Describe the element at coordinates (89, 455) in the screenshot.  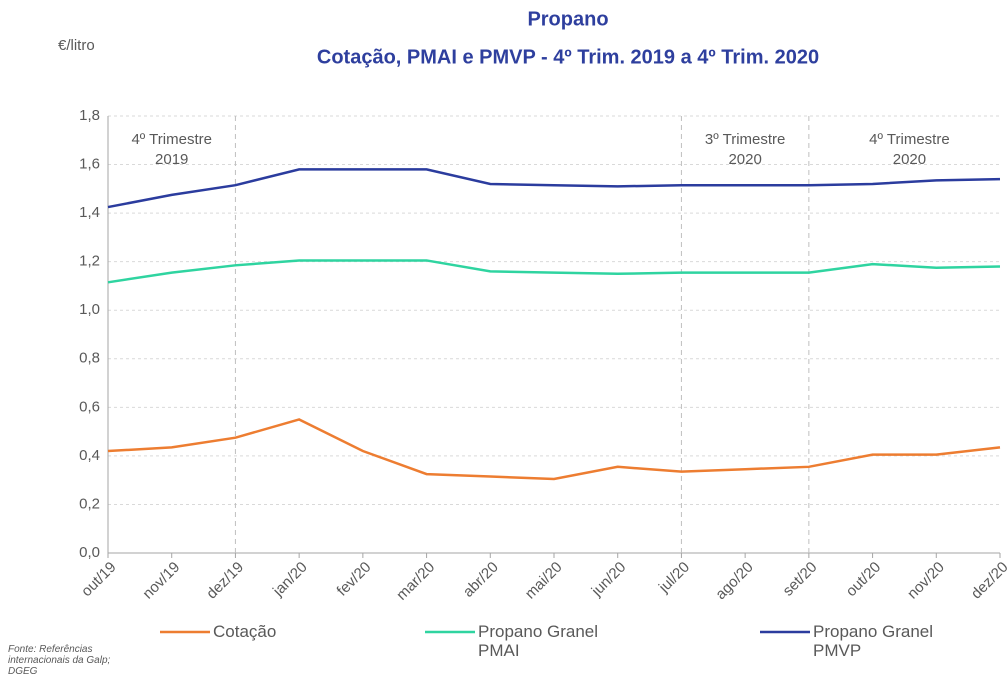
I see `y-tick-label: 0,4` at that location.